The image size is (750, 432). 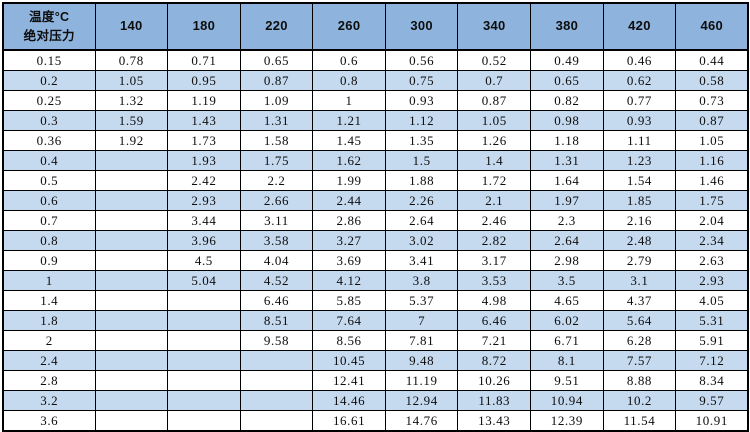 What do you see at coordinates (494, 380) in the screenshot?
I see `data-cell-340: 10.26` at bounding box center [494, 380].